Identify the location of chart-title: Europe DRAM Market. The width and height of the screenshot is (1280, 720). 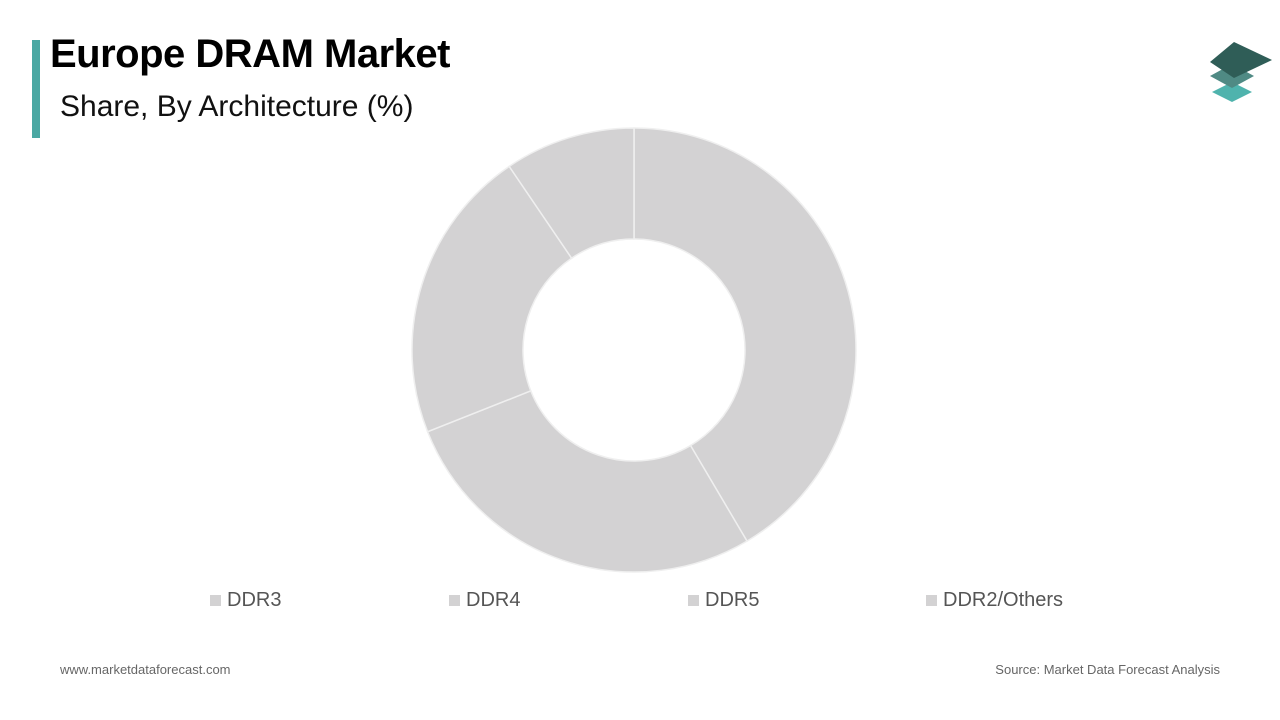
(250, 54).